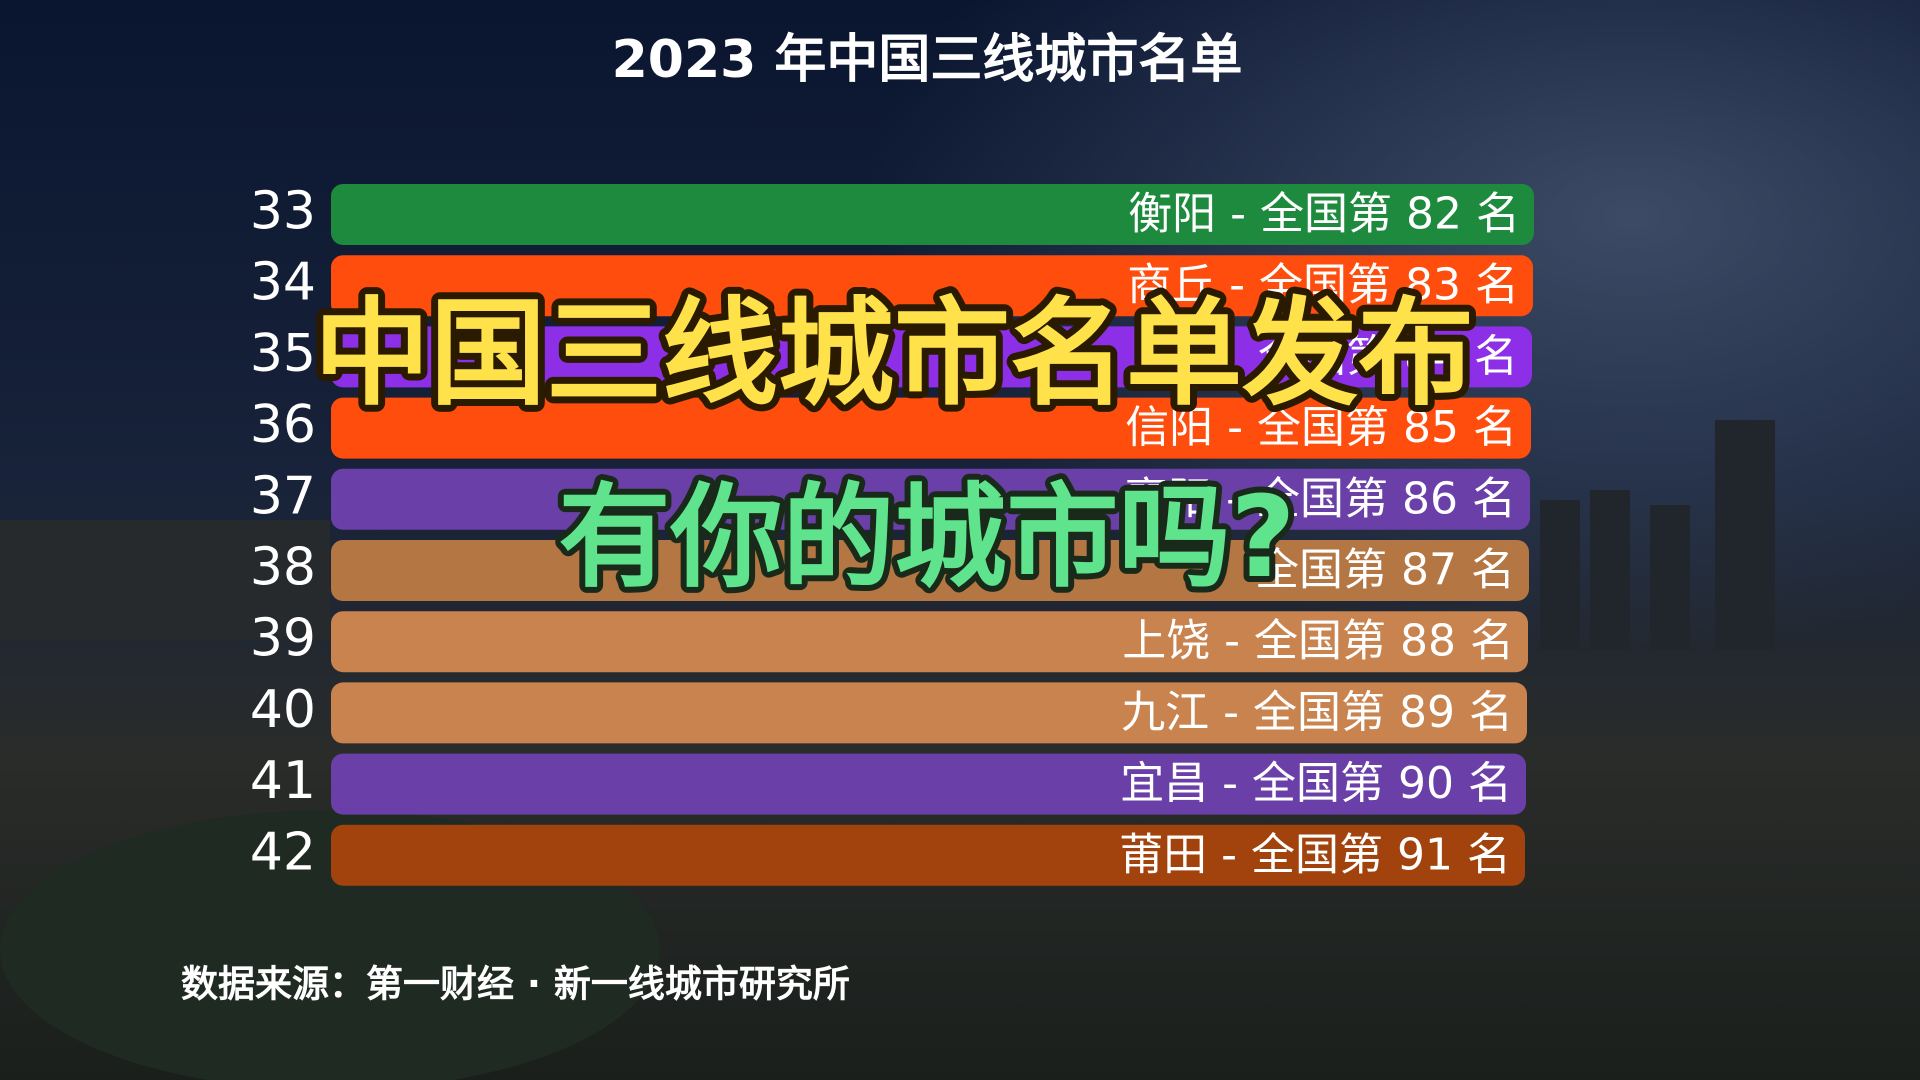 The width and height of the screenshot is (1920, 1080). What do you see at coordinates (1315, 854) in the screenshot?
I see `row-label: 莆田 - 全国第 91 名` at bounding box center [1315, 854].